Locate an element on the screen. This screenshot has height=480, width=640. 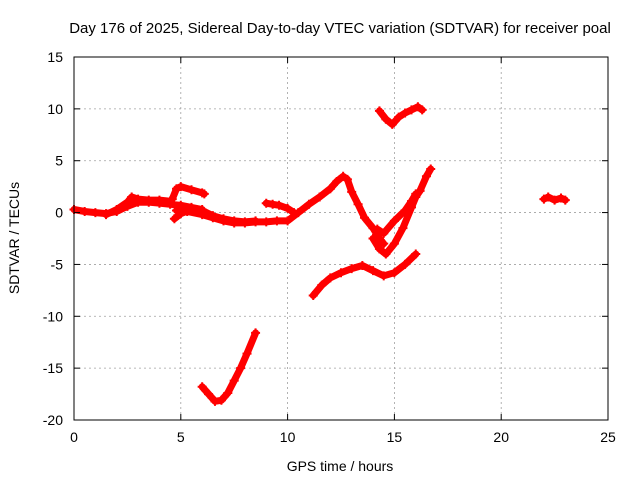
y-axis-label: SDTVAR / TECUs is located at coordinates (14, 238).